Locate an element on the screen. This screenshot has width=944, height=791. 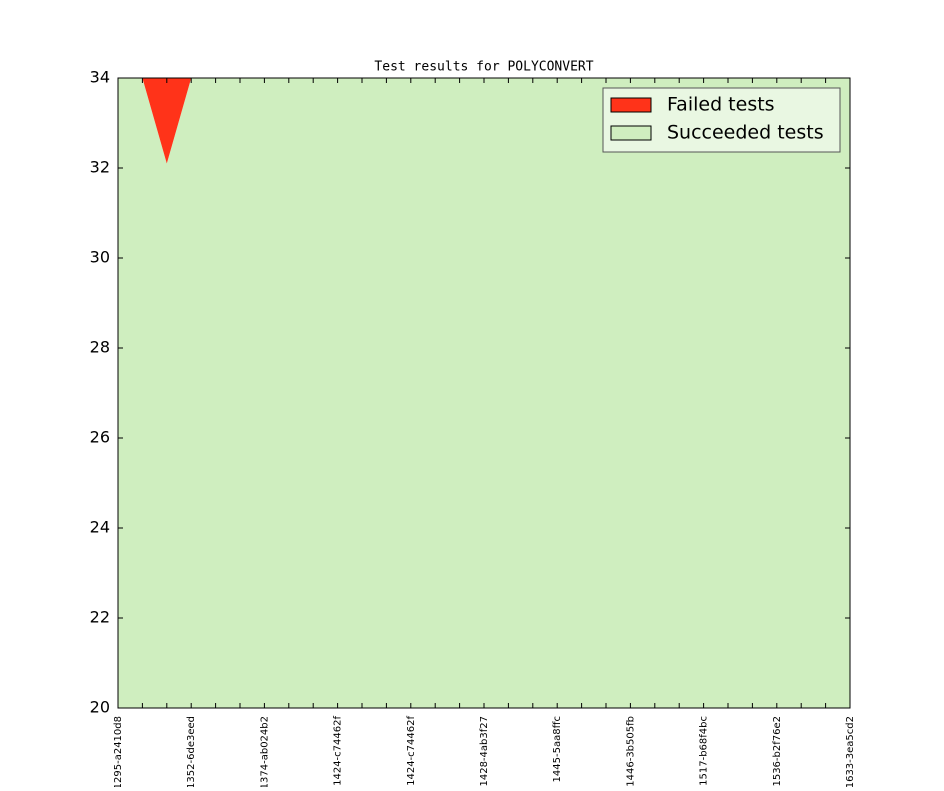
legend-label: Succeeded tests is located at coordinates (745, 133).